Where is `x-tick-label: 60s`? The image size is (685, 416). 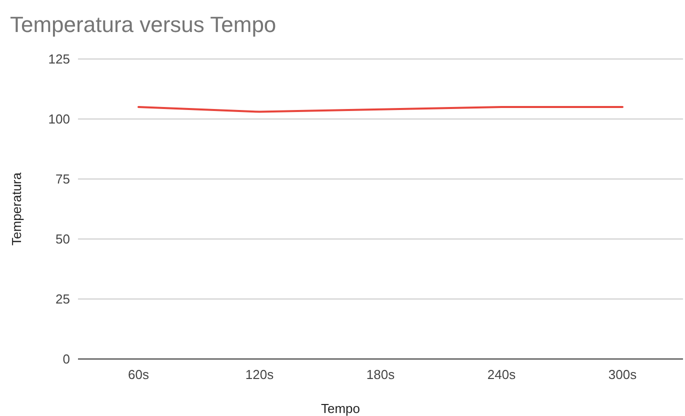
x-tick-label: 60s is located at coordinates (139, 374).